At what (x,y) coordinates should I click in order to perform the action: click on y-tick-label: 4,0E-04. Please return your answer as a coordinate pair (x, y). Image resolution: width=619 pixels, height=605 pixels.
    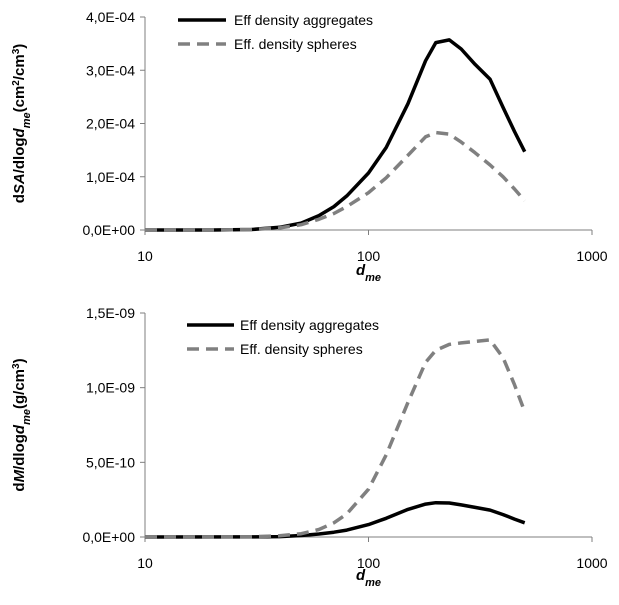
    Looking at the image, I should click on (110, 17).